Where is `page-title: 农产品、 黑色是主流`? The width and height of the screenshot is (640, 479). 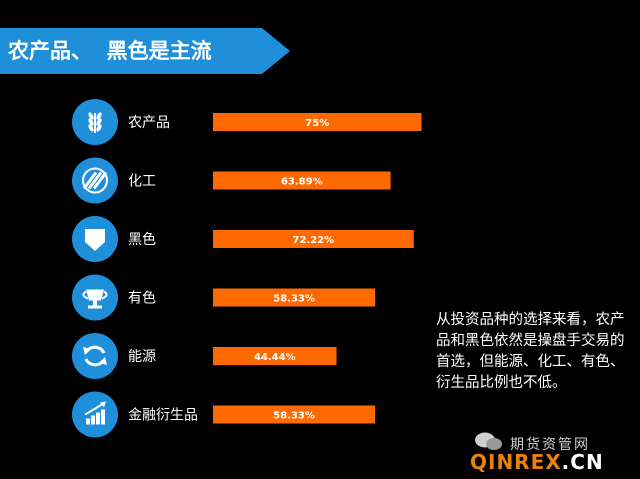 page-title: 农产品、 黑色是主流 is located at coordinates (110, 51).